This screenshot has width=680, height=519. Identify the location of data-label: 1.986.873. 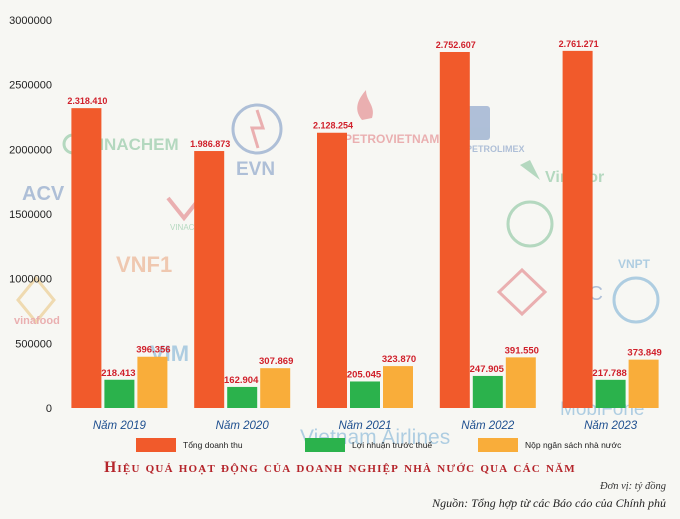
(210, 144).